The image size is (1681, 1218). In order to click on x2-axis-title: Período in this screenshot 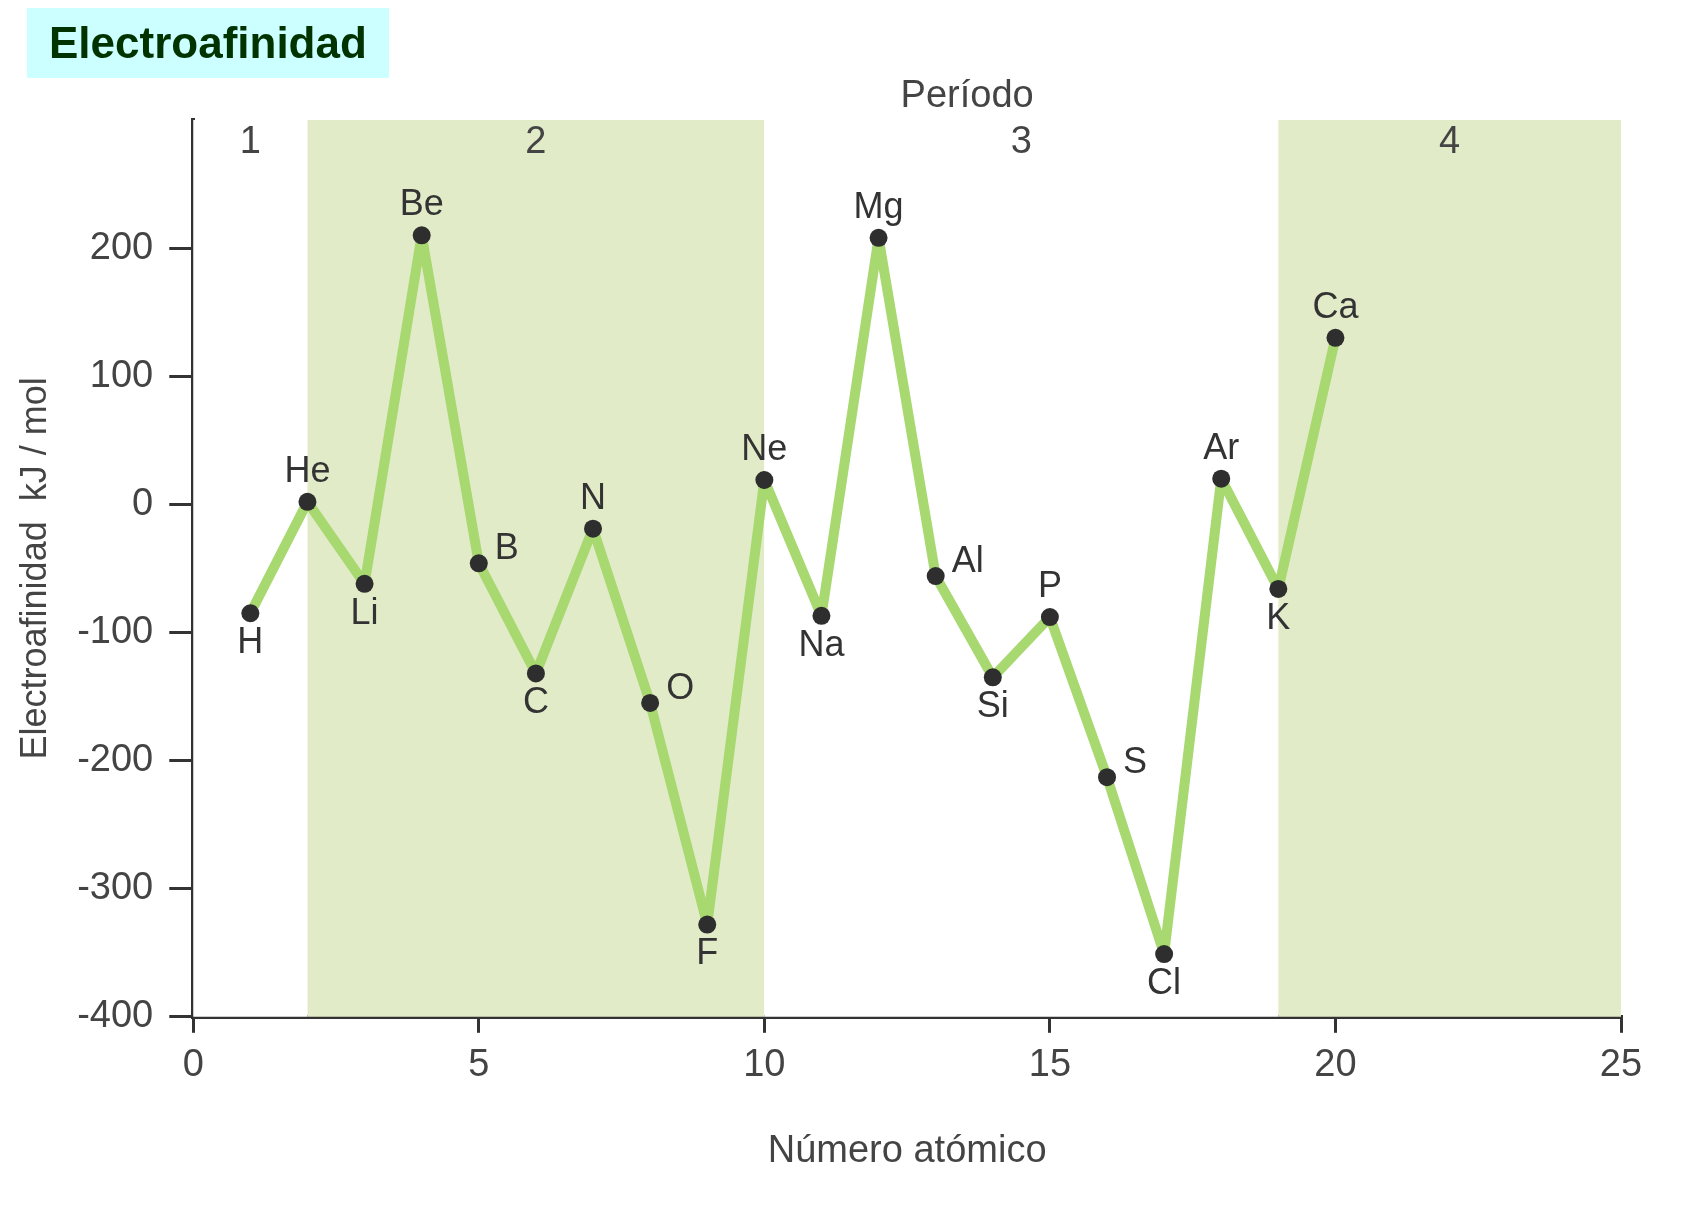, I will do `click(967, 94)`.